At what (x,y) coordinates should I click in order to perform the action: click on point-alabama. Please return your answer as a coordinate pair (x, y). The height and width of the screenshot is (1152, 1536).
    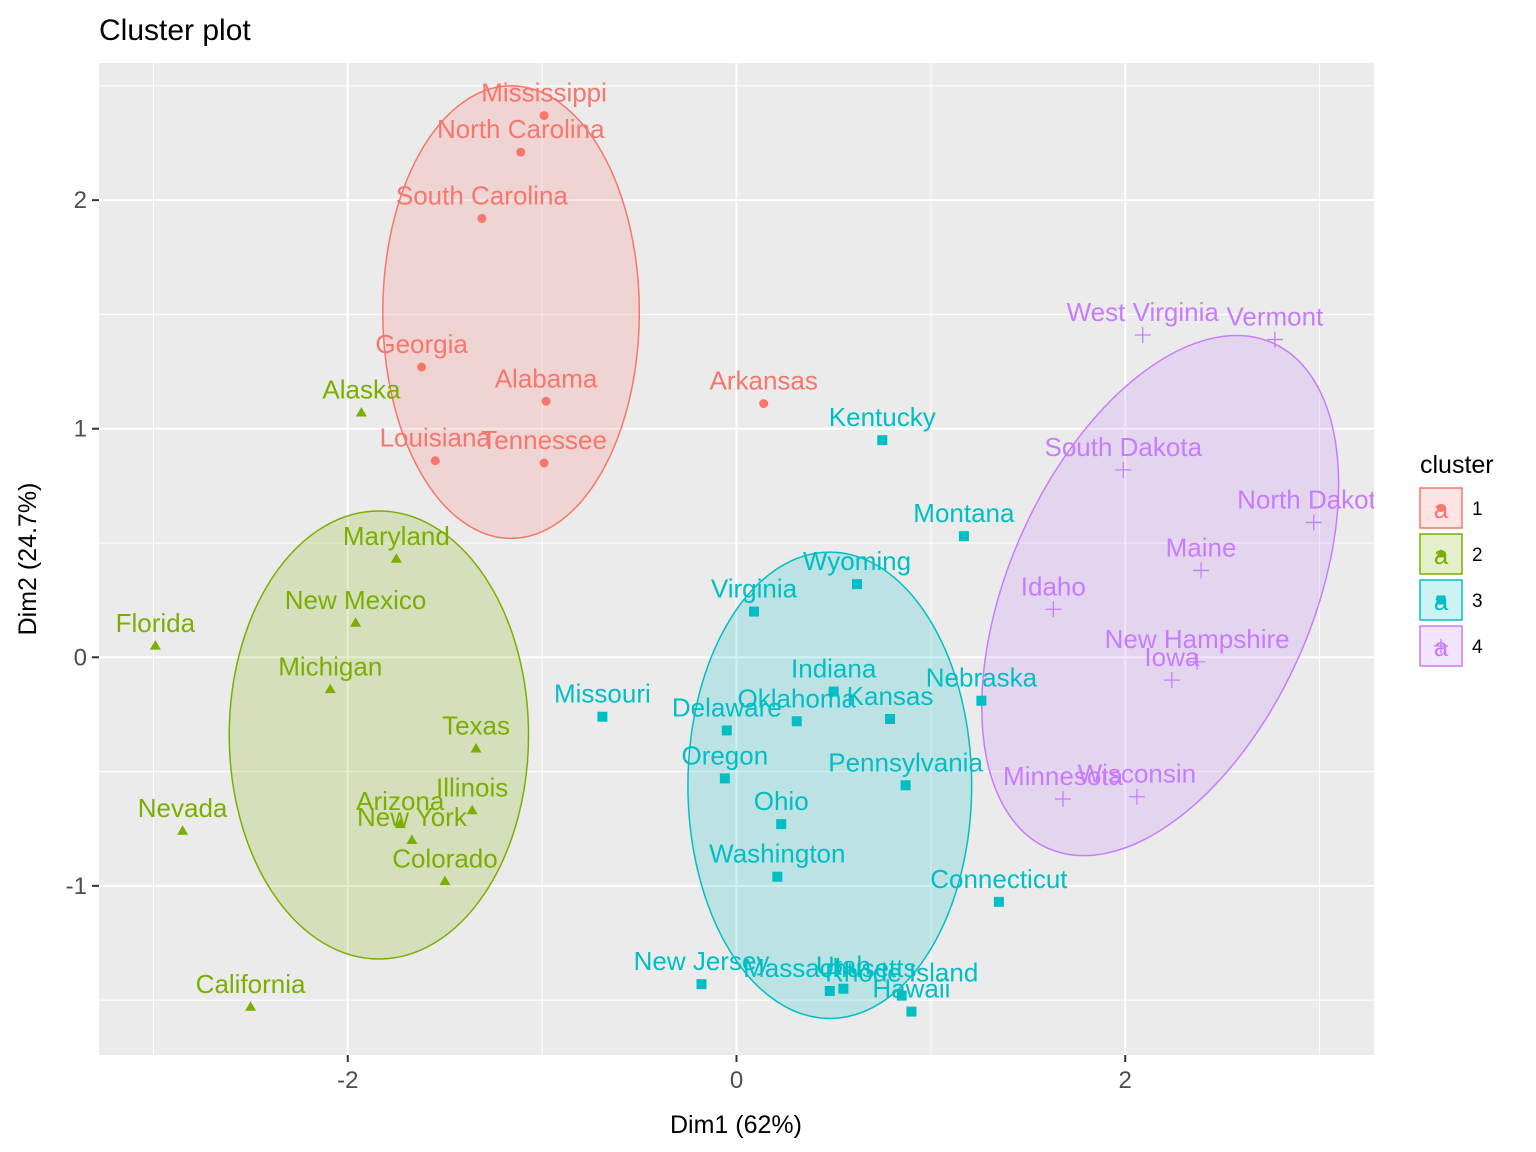
    Looking at the image, I should click on (546, 401).